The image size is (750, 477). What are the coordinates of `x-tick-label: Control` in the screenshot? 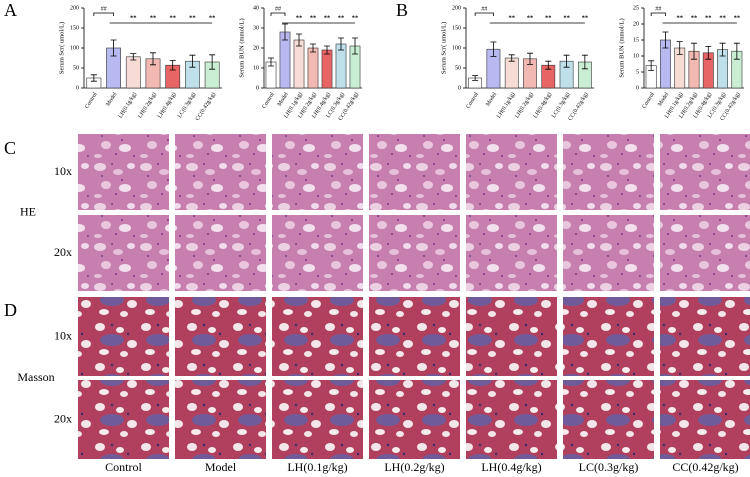 It's located at (268, 100).